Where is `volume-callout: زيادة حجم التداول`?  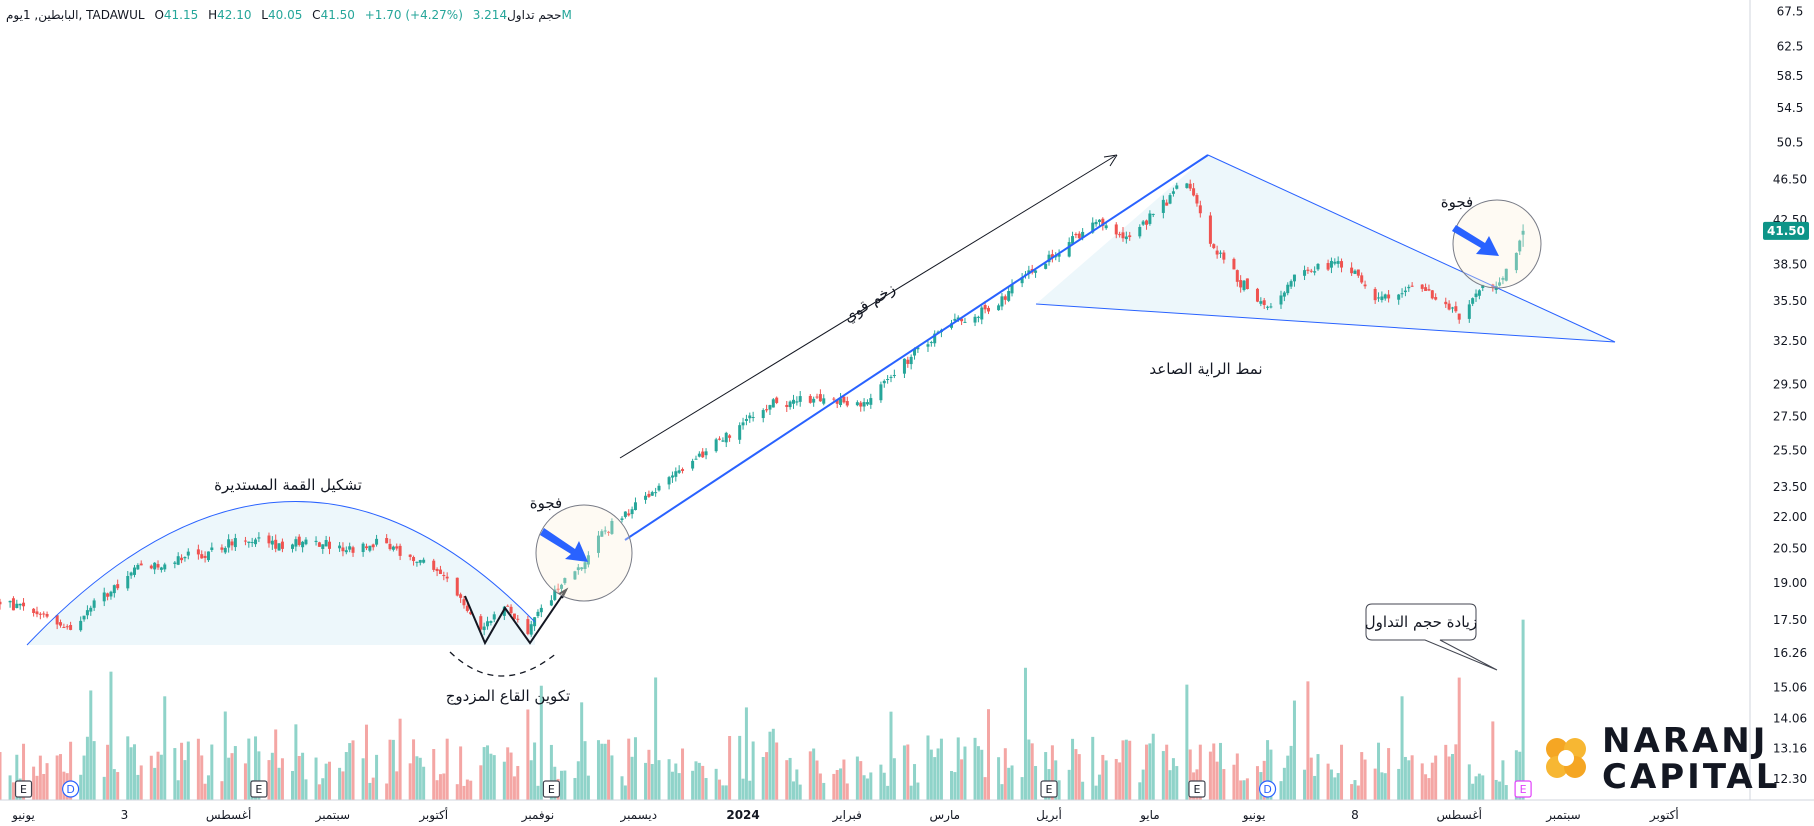 volume-callout: زيادة حجم التداول is located at coordinates (1431, 637).